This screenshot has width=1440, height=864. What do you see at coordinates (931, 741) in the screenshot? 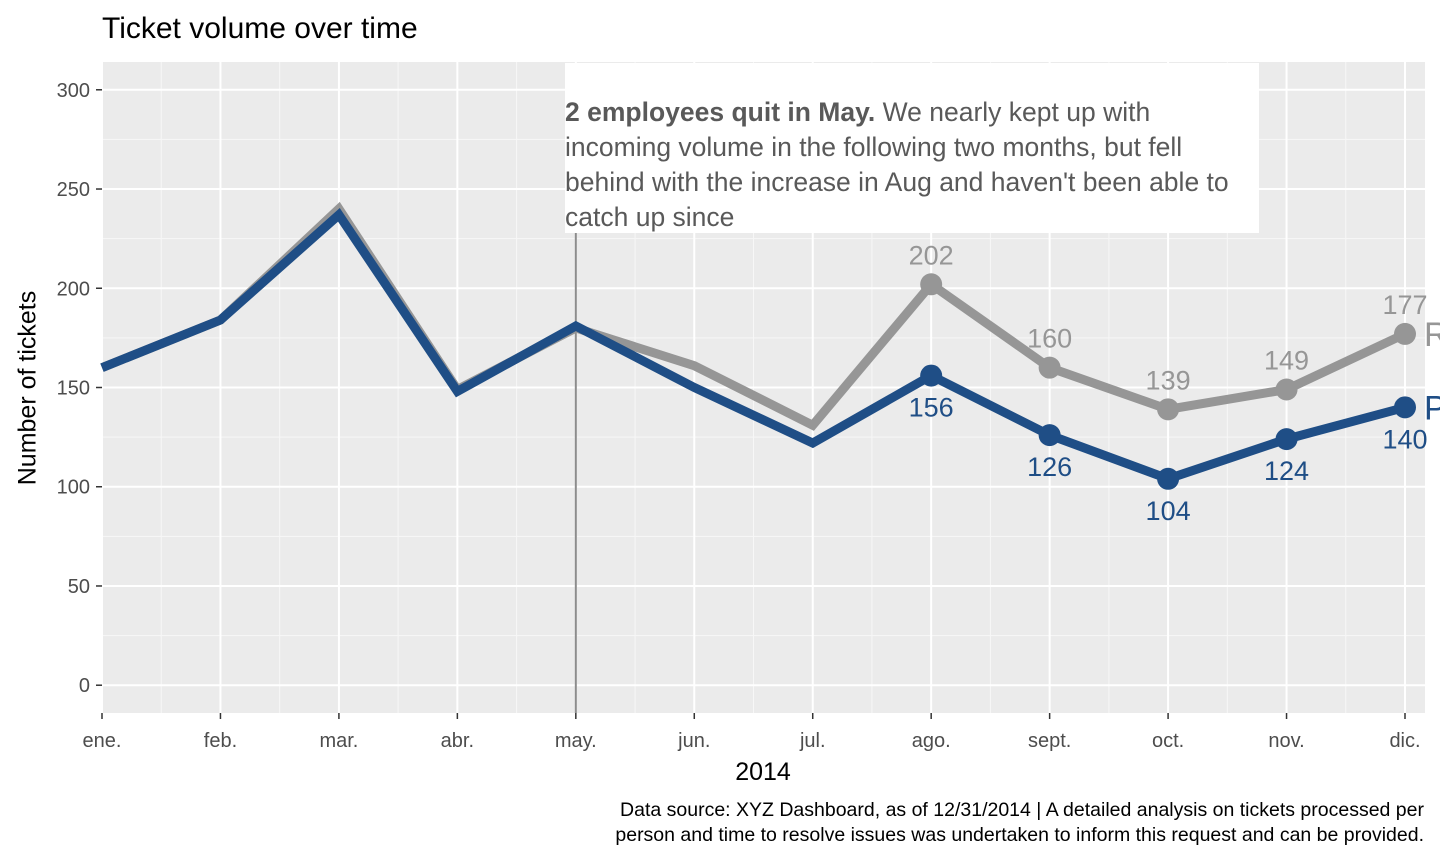
I see `x-tick-label: ago.` at bounding box center [931, 741].